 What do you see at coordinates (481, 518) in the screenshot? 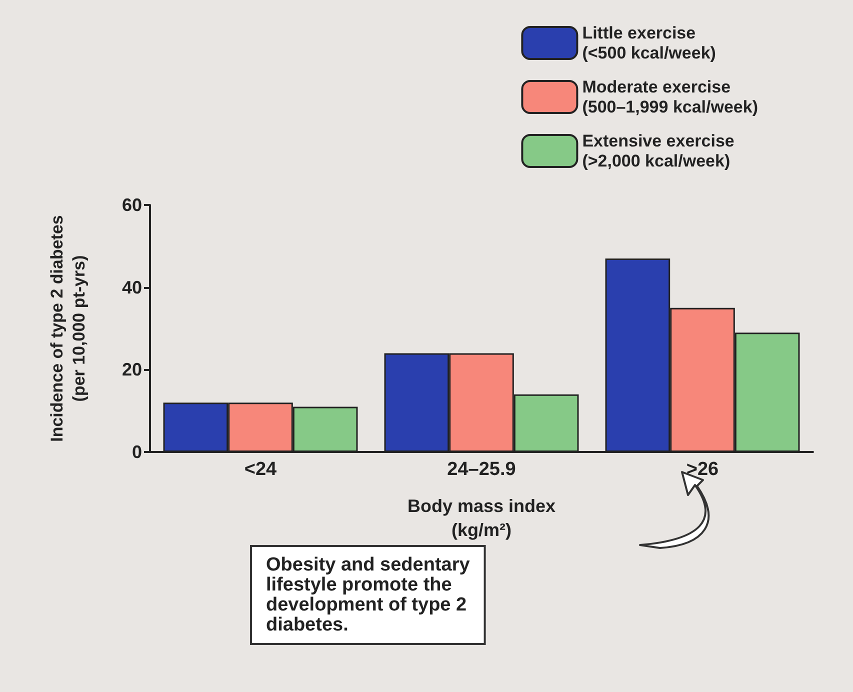
I see `x-axis-title: Body mass index (kg/m²)` at bounding box center [481, 518].